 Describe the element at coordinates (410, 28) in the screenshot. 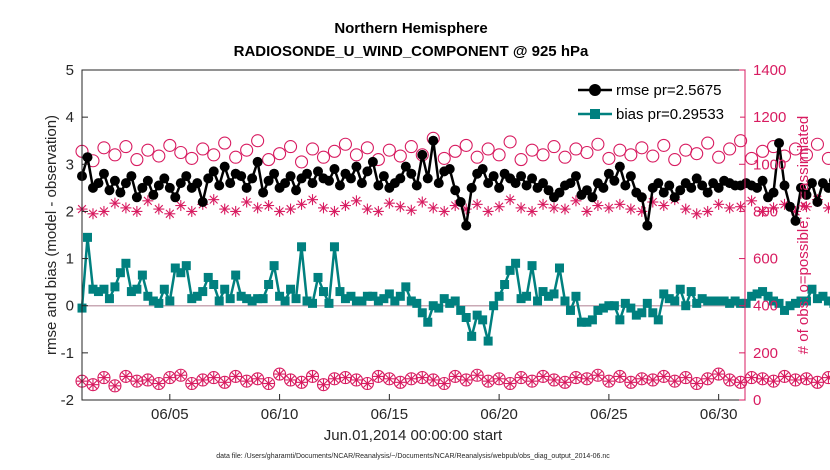

I see `chart-title: Northern Hemisphere` at that location.